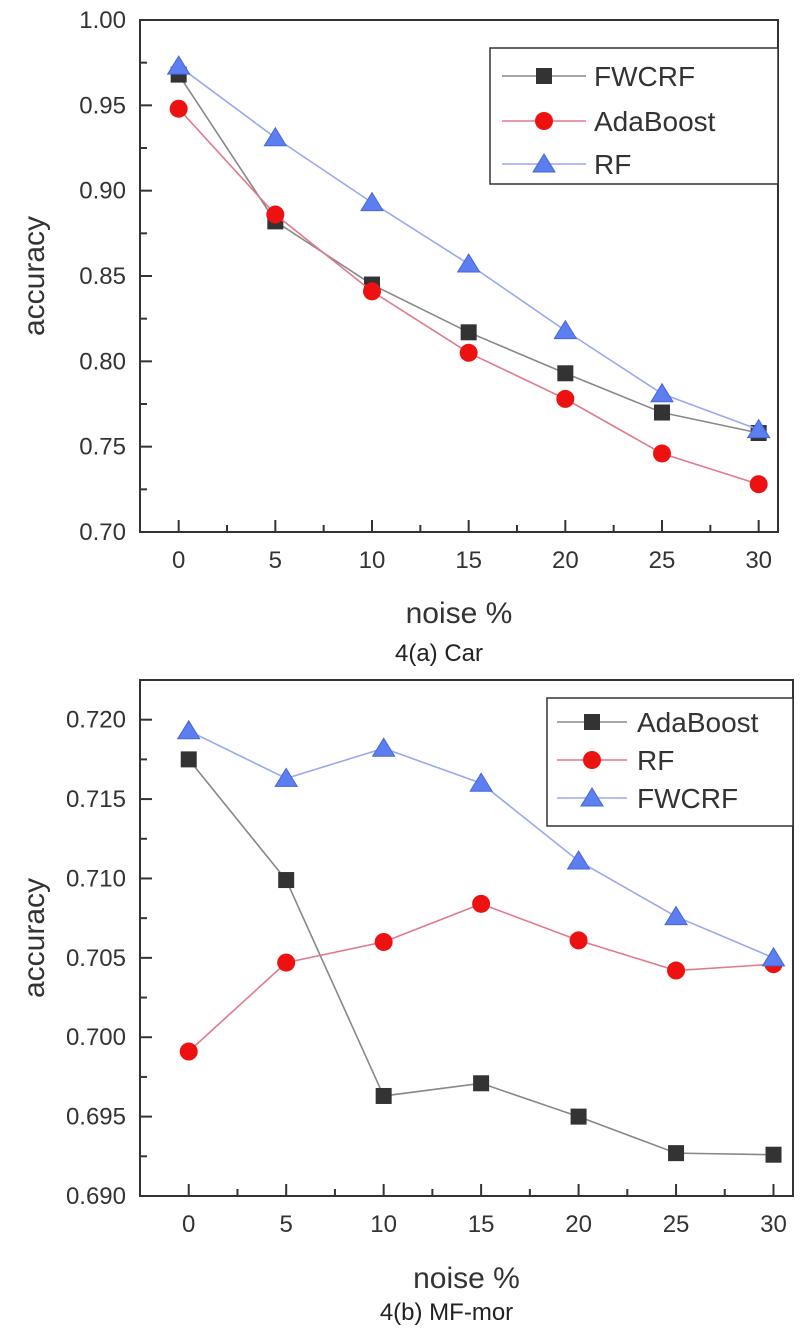  What do you see at coordinates (102, 20) in the screenshot?
I see `y-tick-label: 1.00` at bounding box center [102, 20].